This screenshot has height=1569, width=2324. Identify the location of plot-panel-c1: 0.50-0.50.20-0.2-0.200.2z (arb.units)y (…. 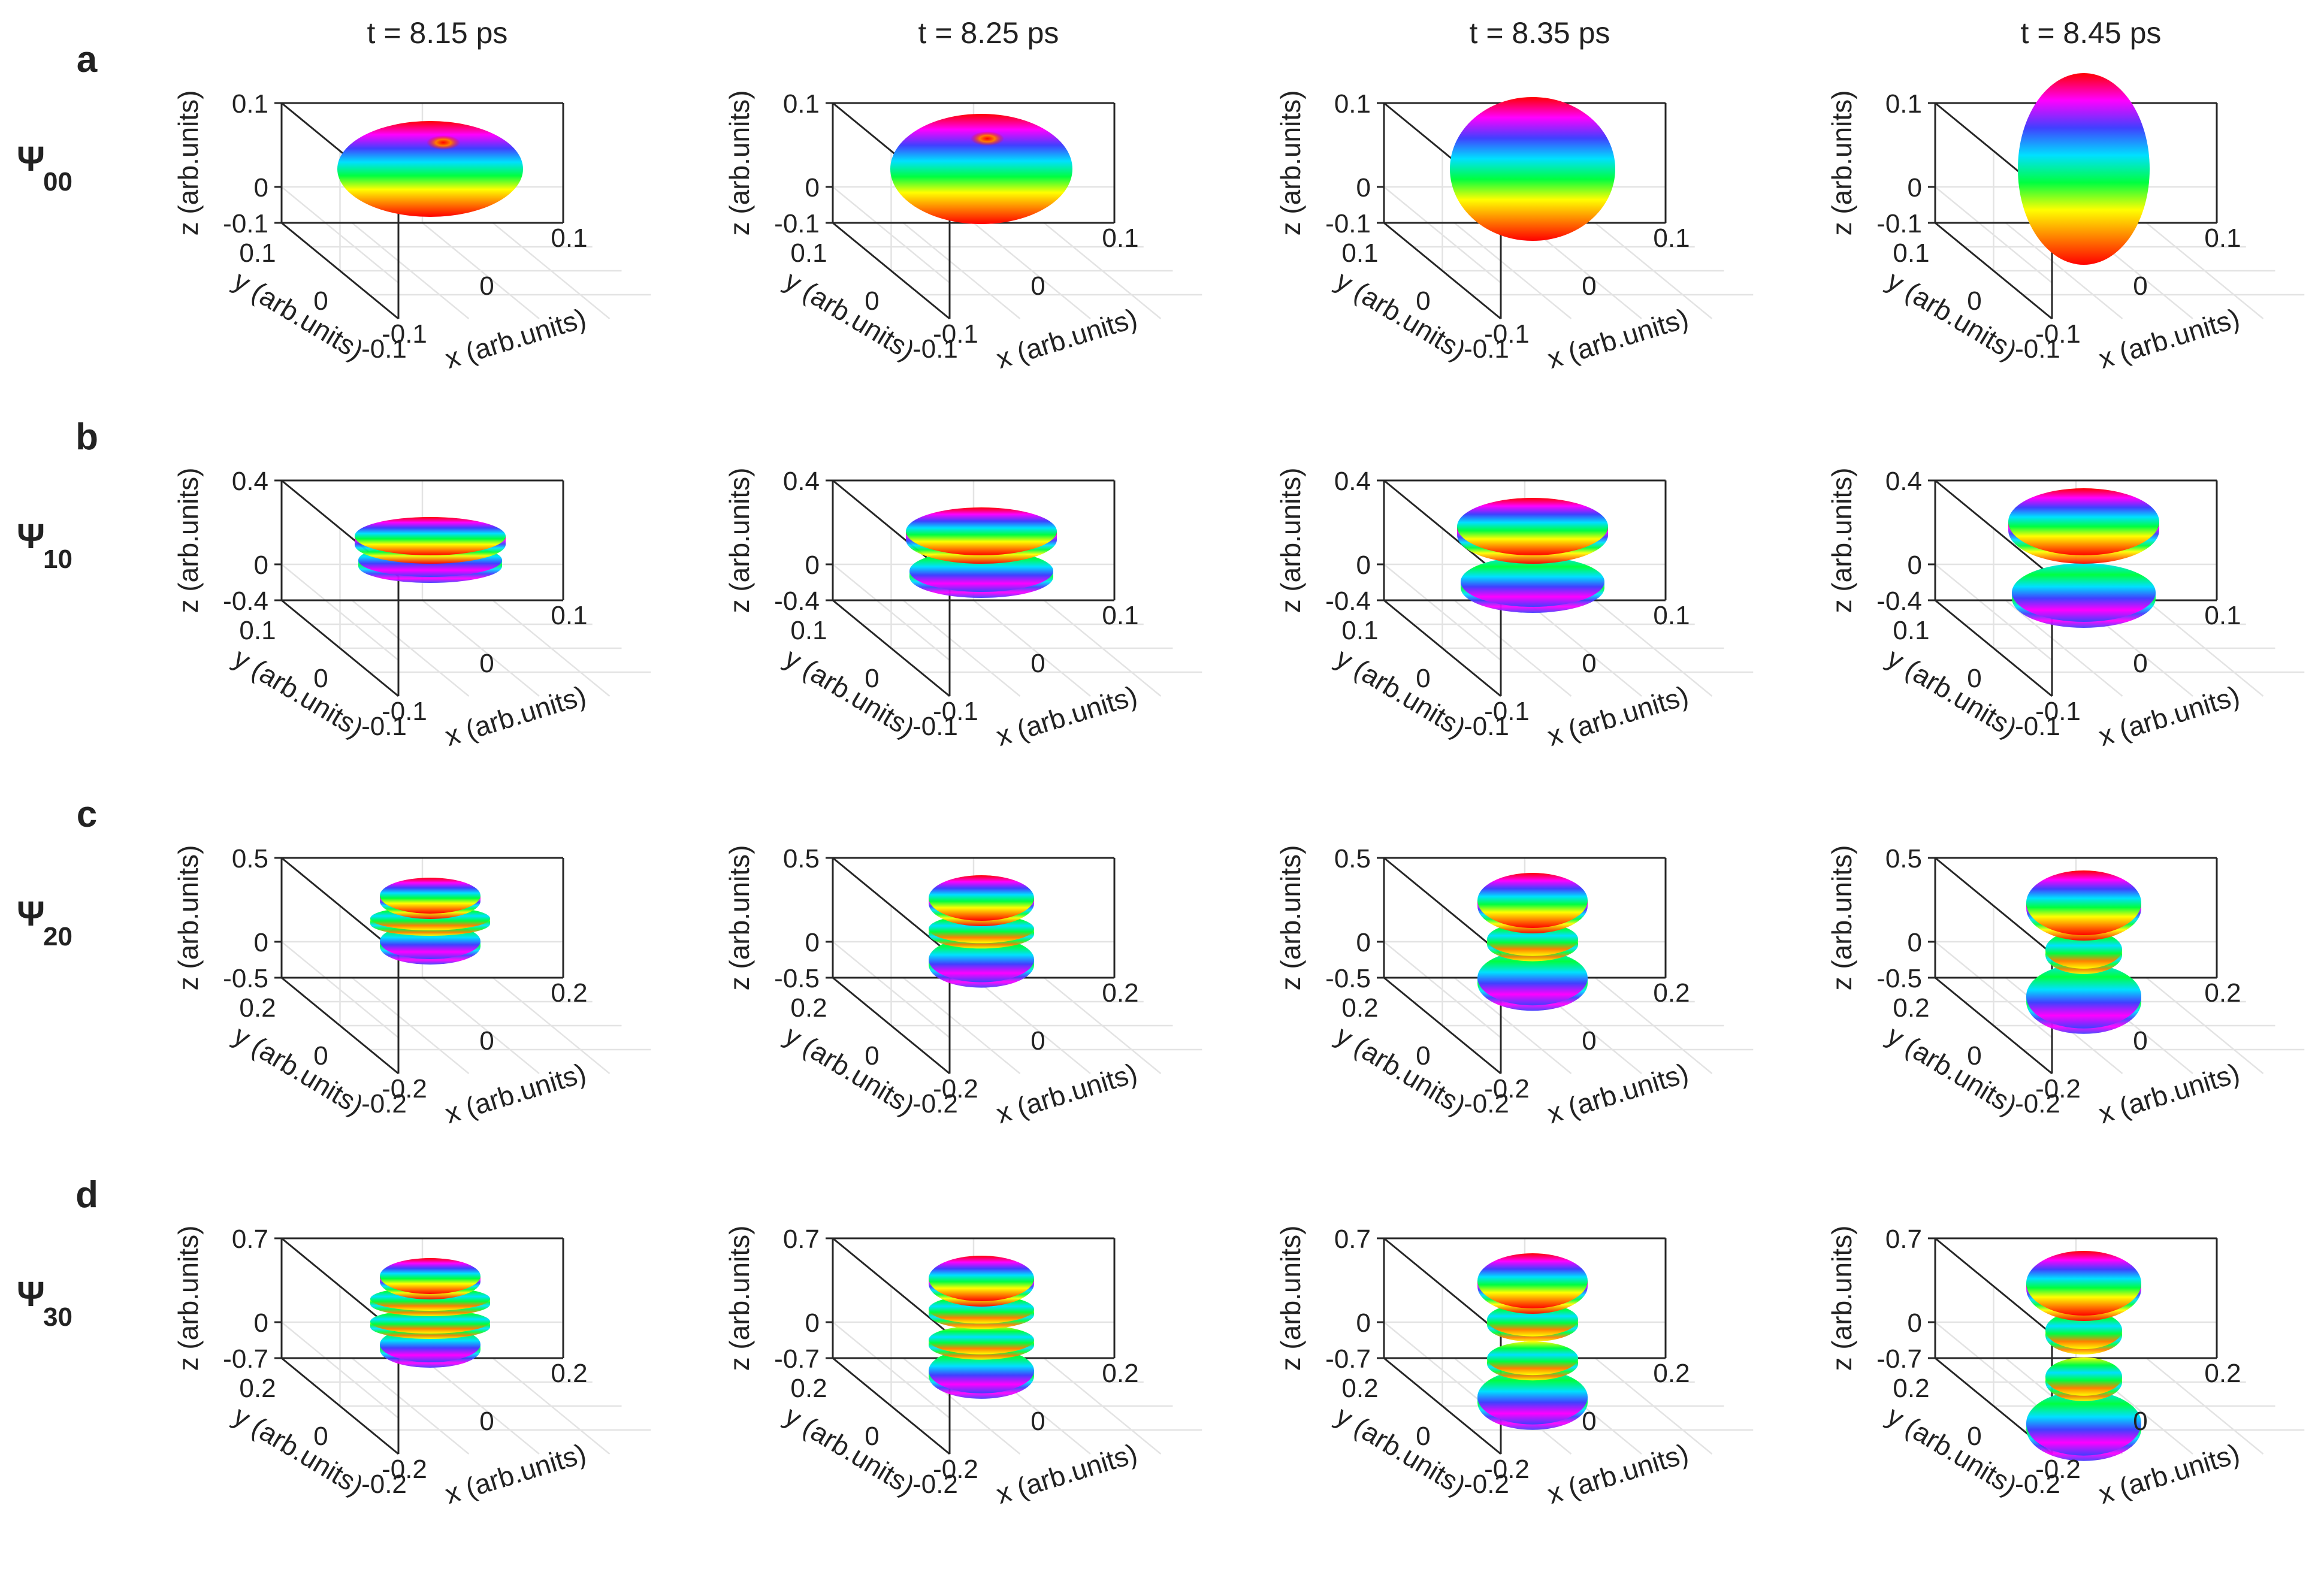
(412, 986).